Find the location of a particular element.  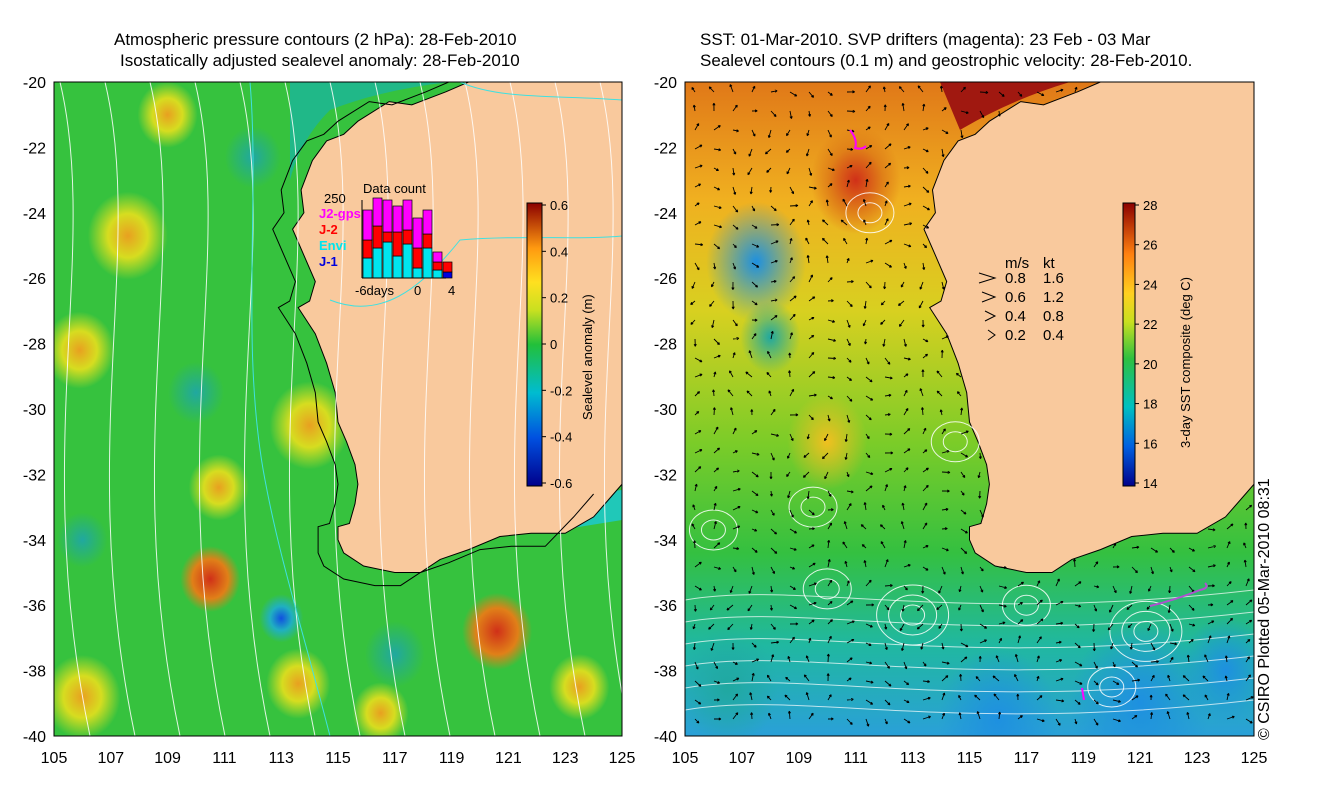

data-count-bars is located at coordinates (407, 238).